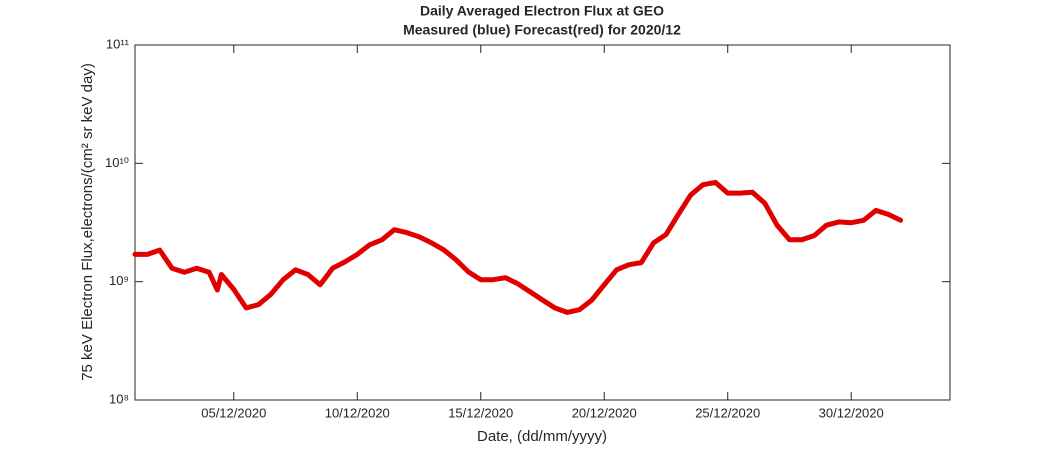 The image size is (1050, 455). What do you see at coordinates (119, 280) in the screenshot?
I see `y-tick-label: 10⁹` at bounding box center [119, 280].